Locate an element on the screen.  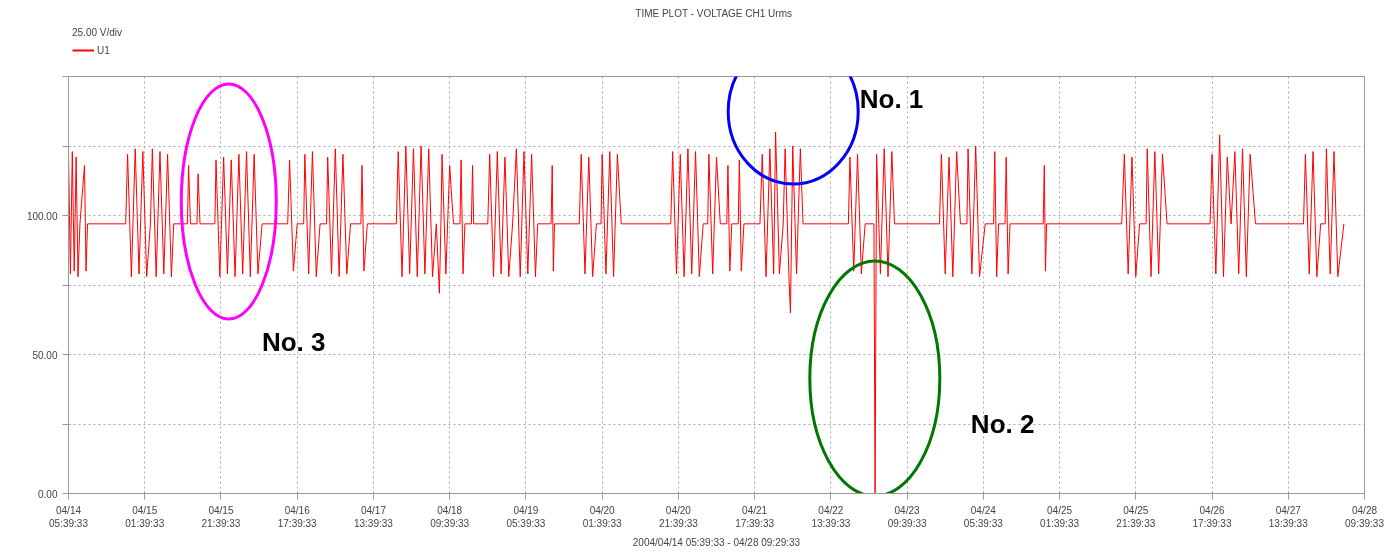
chart-title: TIME PLOT - VOLTAGE CH1 Urms is located at coordinates (713, 13).